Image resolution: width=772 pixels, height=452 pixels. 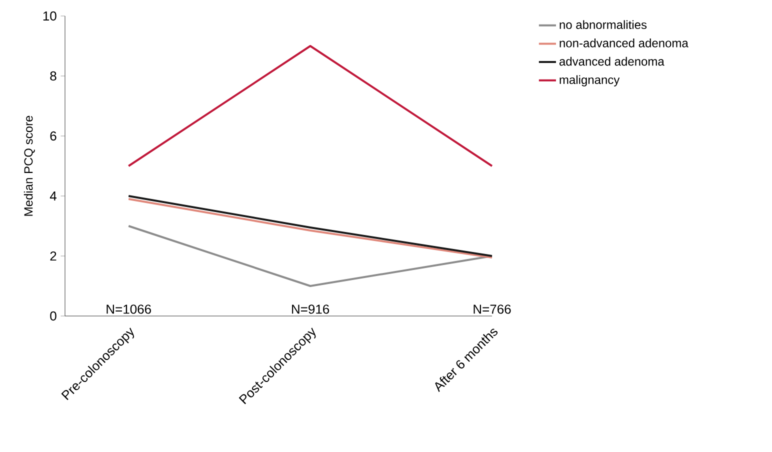 What do you see at coordinates (53, 196) in the screenshot?
I see `y-tick-label: 4` at bounding box center [53, 196].